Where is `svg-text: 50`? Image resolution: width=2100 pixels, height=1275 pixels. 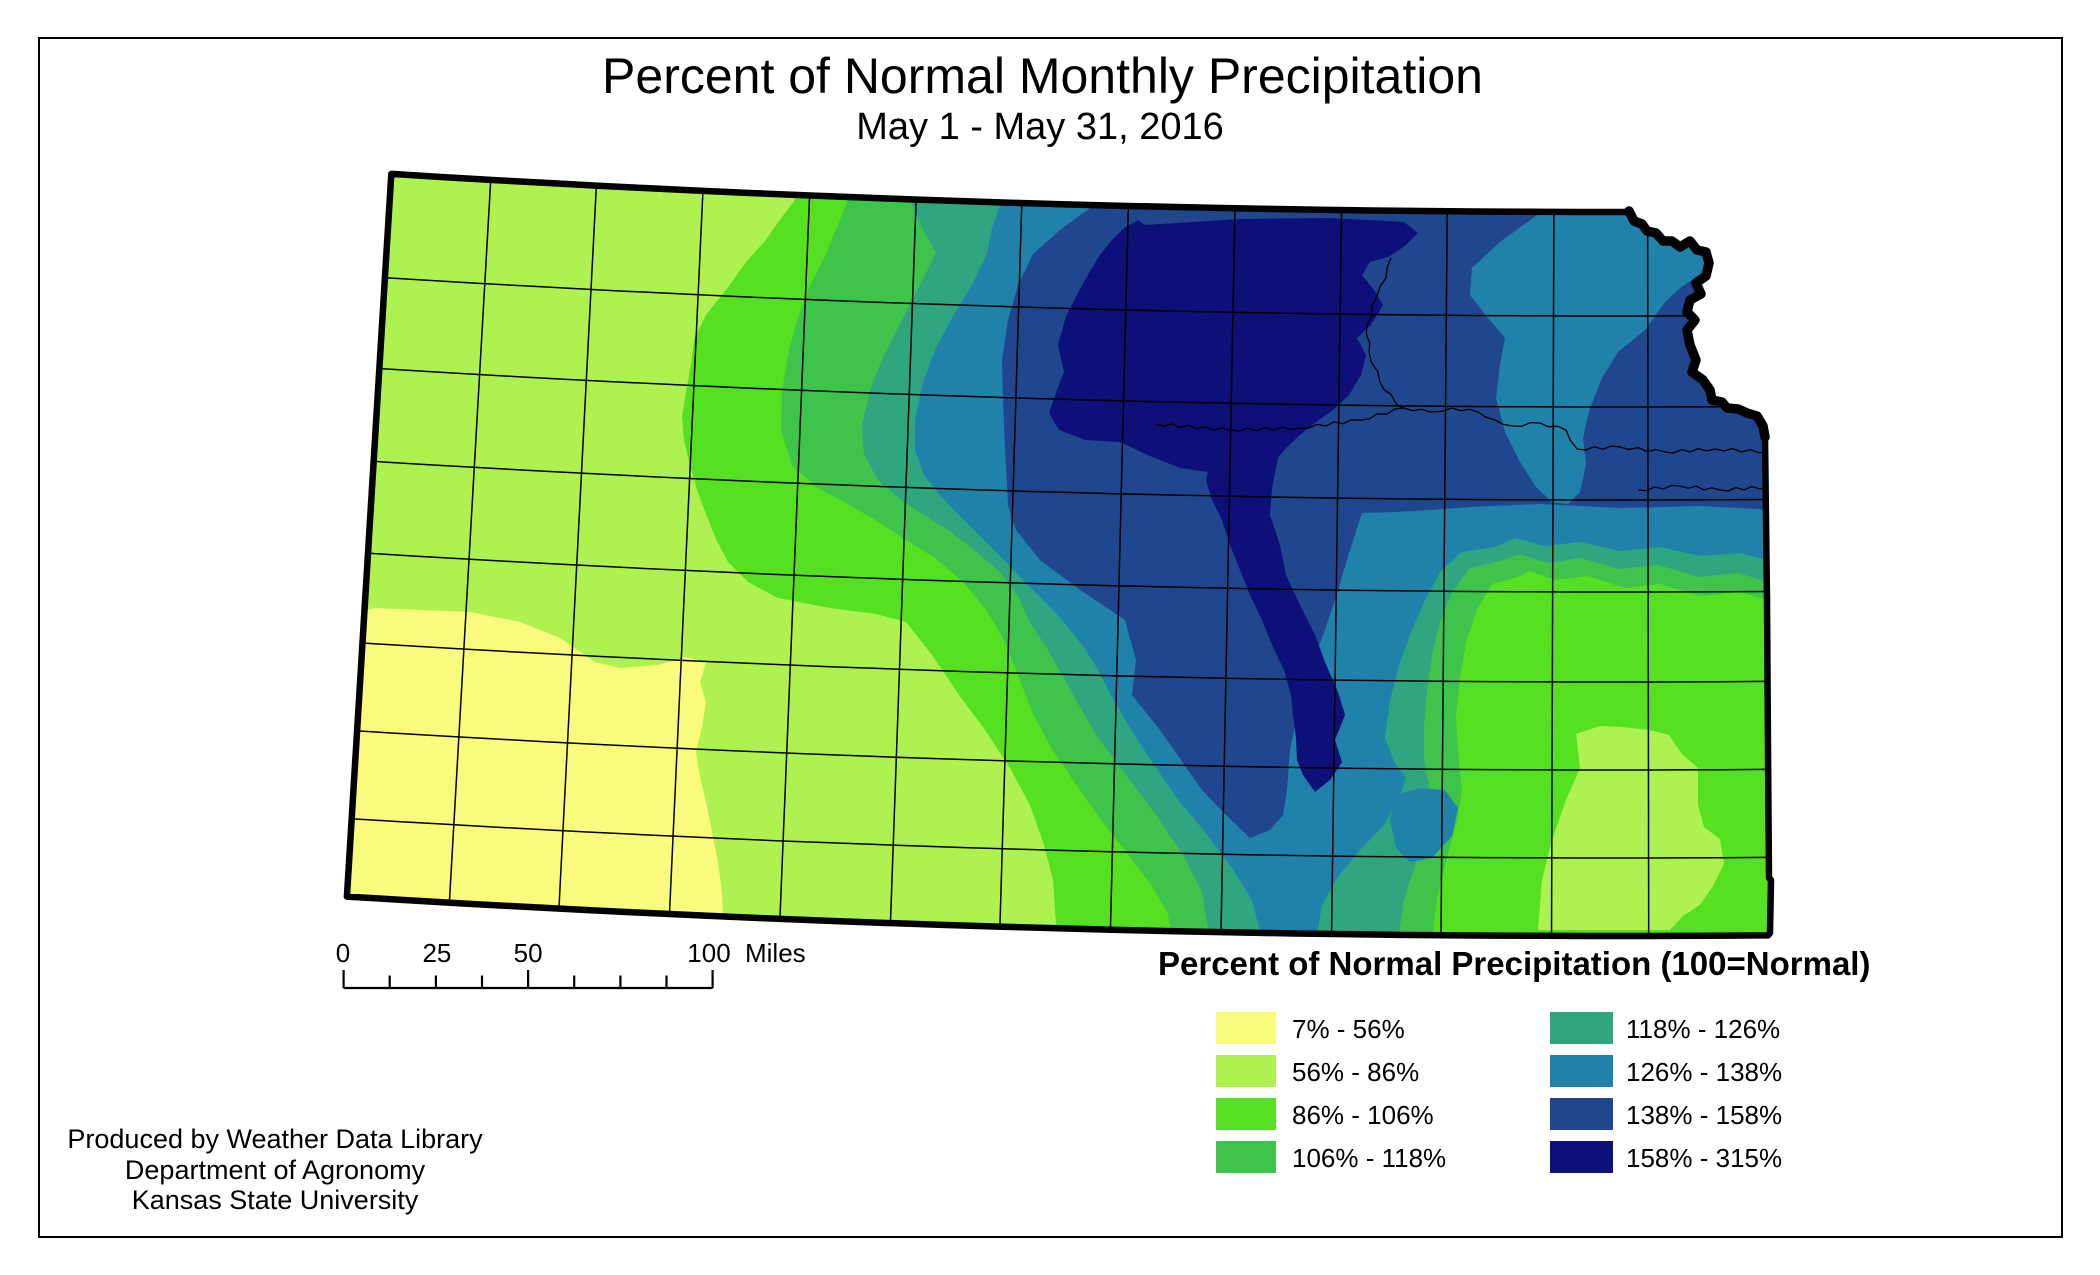 svg-text: 50 is located at coordinates (528, 953).